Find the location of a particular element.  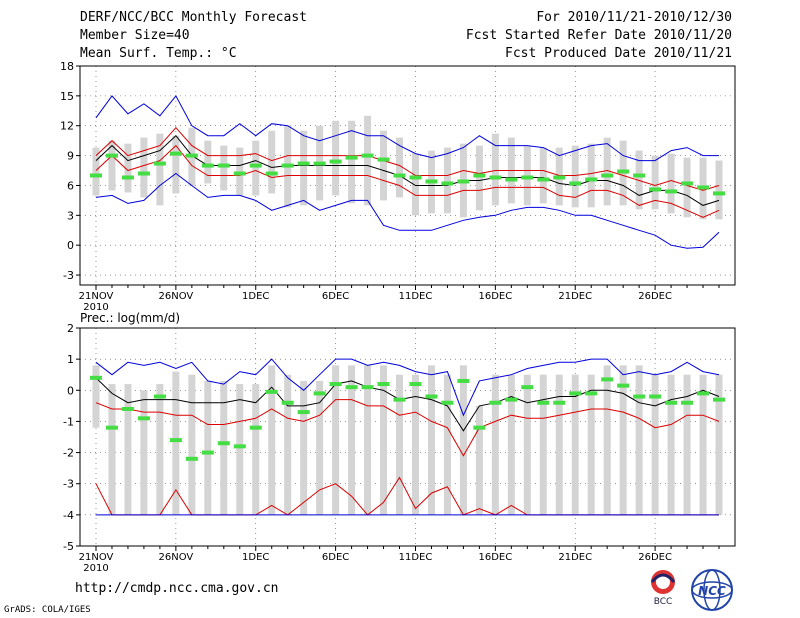

series-p_high-line is located at coordinates (407, 428).